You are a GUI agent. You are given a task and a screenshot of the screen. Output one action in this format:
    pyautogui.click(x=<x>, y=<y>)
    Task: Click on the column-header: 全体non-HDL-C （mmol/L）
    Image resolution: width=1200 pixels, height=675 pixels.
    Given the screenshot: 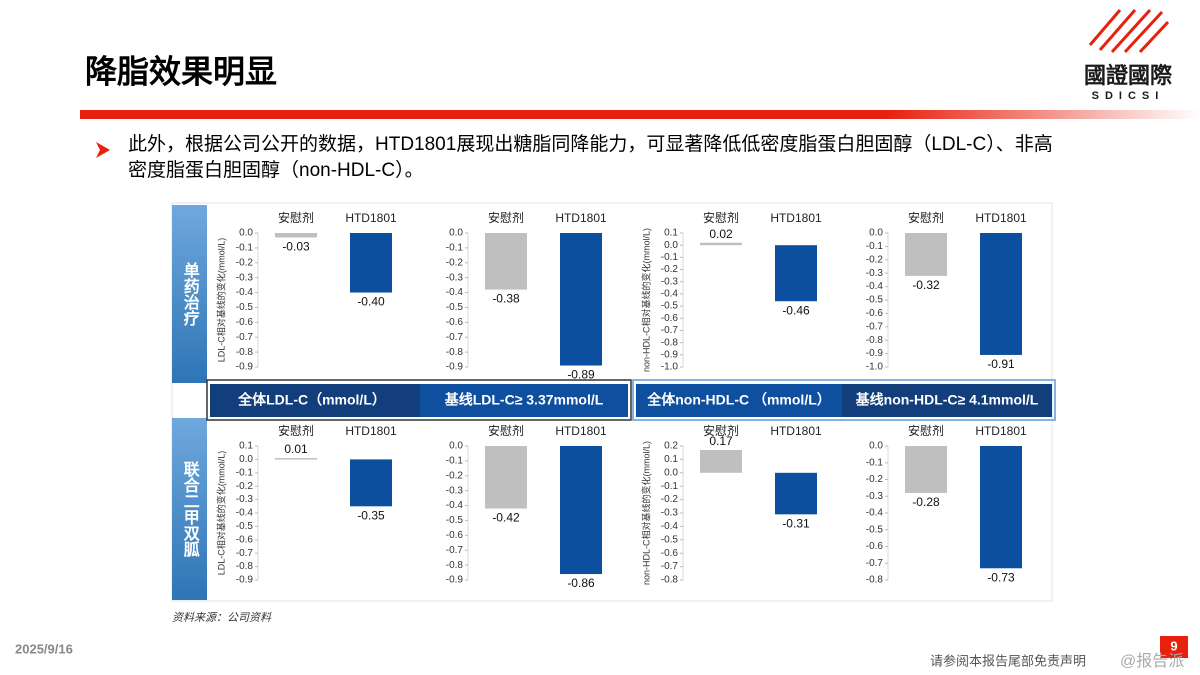 What is the action you would take?
    pyautogui.click(x=738, y=400)
    